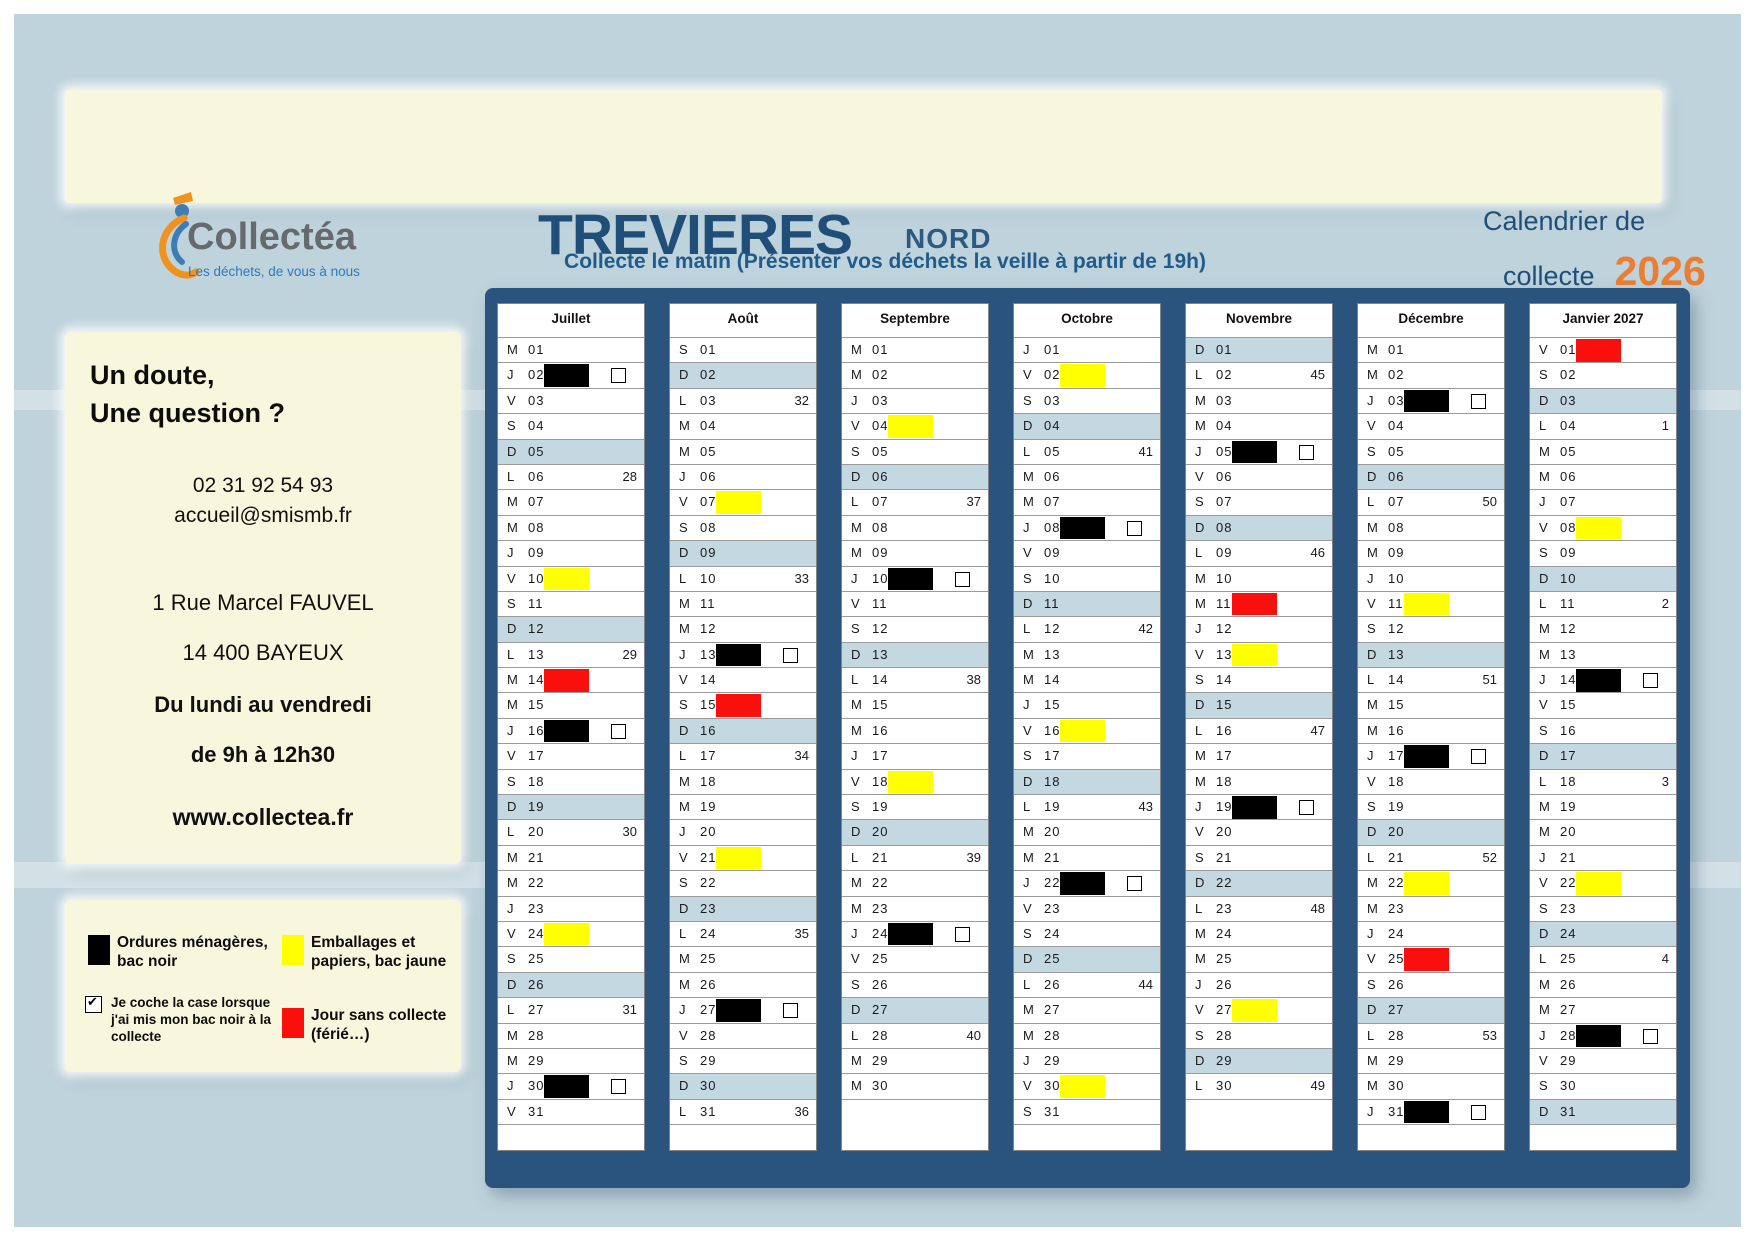  What do you see at coordinates (263, 817) in the screenshot?
I see `contact-website: www.collectea.fr` at bounding box center [263, 817].